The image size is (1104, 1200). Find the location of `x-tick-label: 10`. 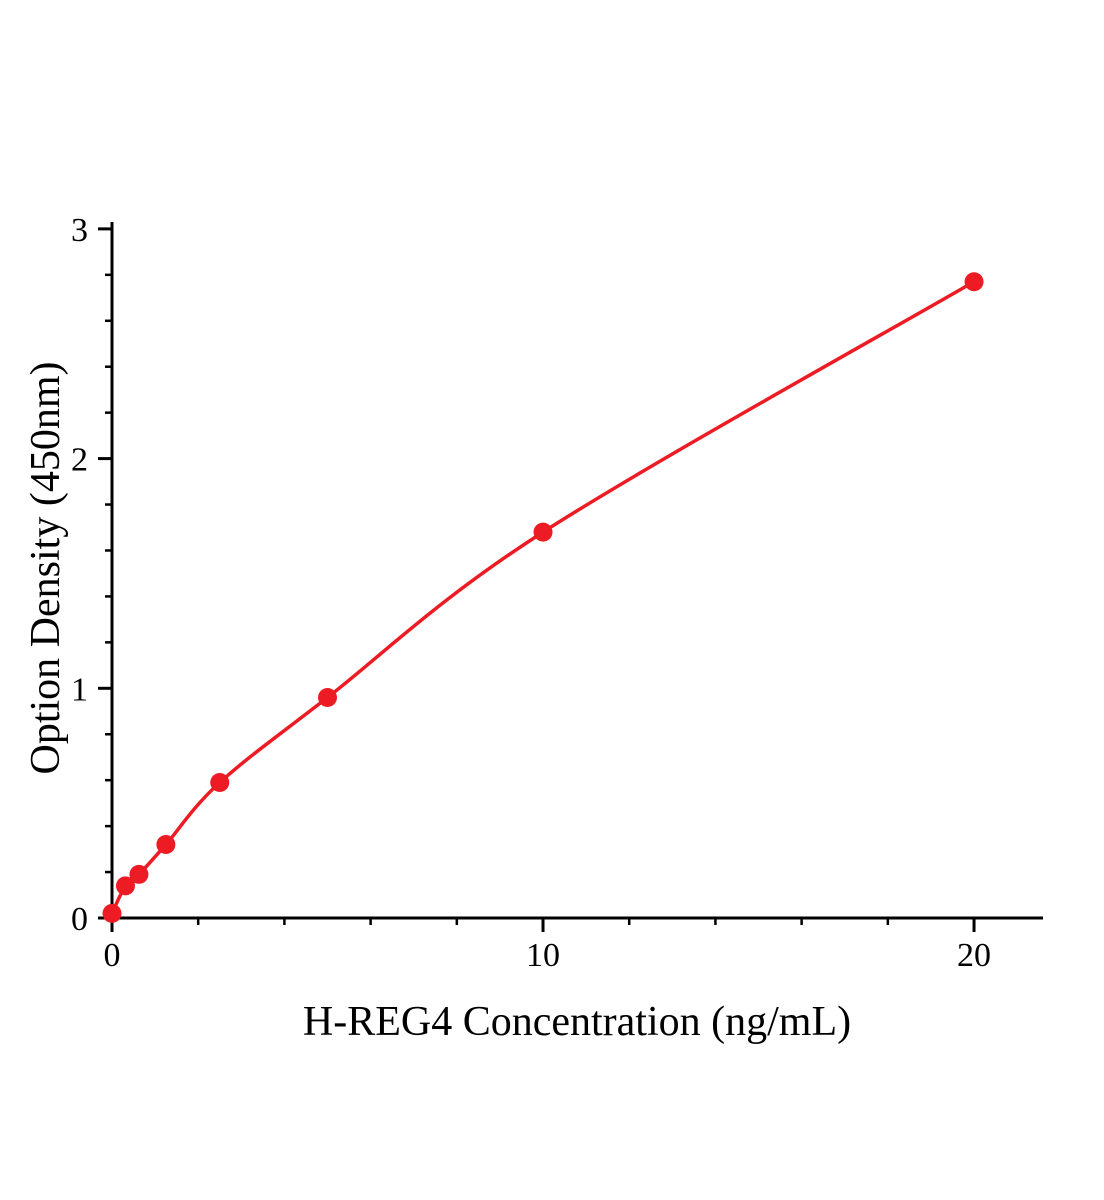

x-tick-label: 10 is located at coordinates (543, 955).